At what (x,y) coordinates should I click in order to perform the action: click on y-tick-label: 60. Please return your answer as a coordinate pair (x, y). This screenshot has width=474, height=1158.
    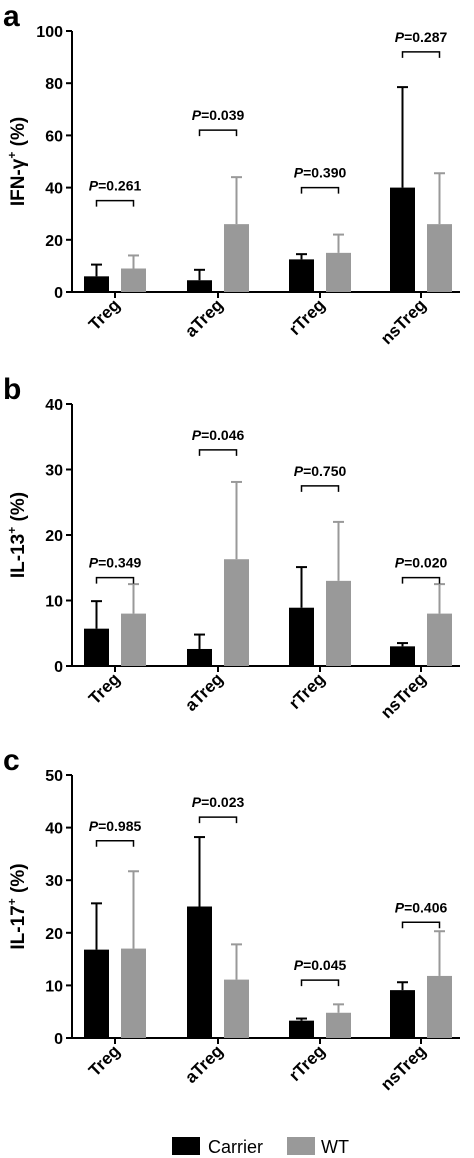
    Looking at the image, I should click on (54, 136).